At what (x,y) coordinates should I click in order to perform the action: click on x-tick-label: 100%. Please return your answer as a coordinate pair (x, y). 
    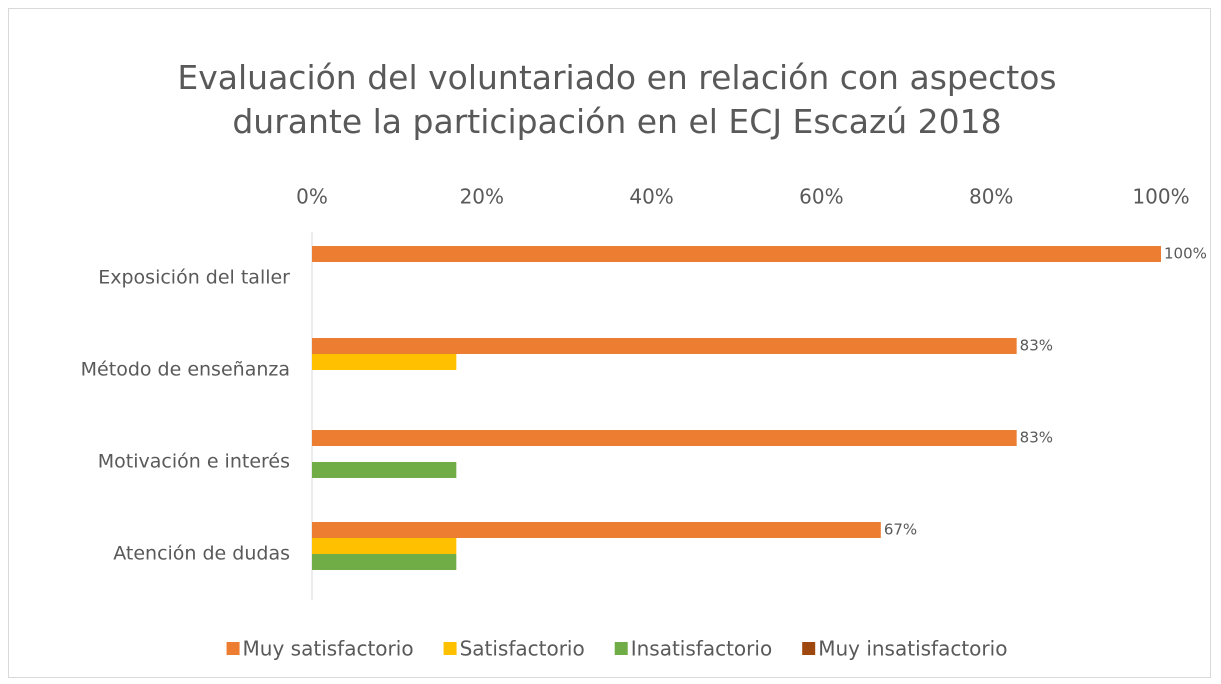
    Looking at the image, I should click on (1160, 197).